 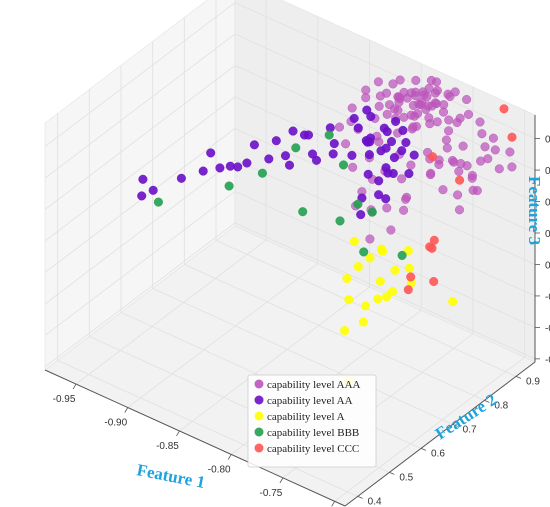 I want to click on y-tick-label: 0.6, so click(x=438, y=453).